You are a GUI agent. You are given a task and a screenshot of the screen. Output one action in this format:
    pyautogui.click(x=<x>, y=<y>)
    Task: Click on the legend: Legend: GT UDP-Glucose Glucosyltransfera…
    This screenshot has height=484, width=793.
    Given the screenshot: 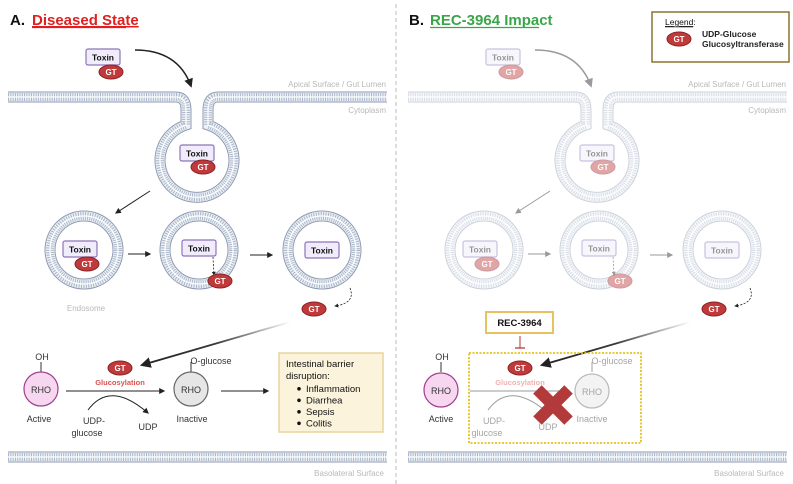 What is the action you would take?
    pyautogui.click(x=720, y=37)
    